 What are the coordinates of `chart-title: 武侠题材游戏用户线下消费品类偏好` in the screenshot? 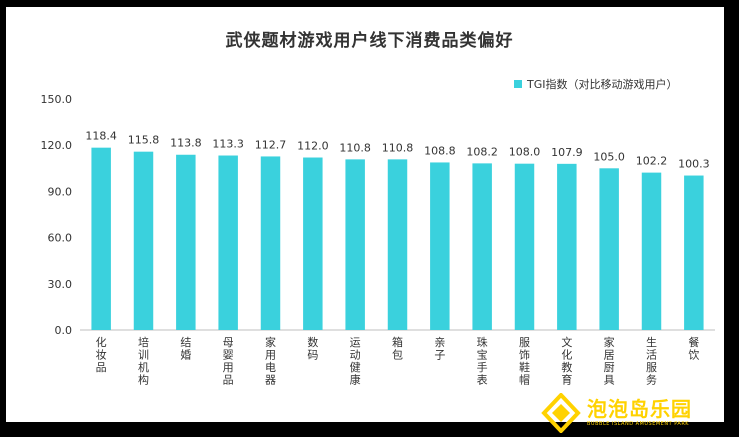 It's located at (369, 41).